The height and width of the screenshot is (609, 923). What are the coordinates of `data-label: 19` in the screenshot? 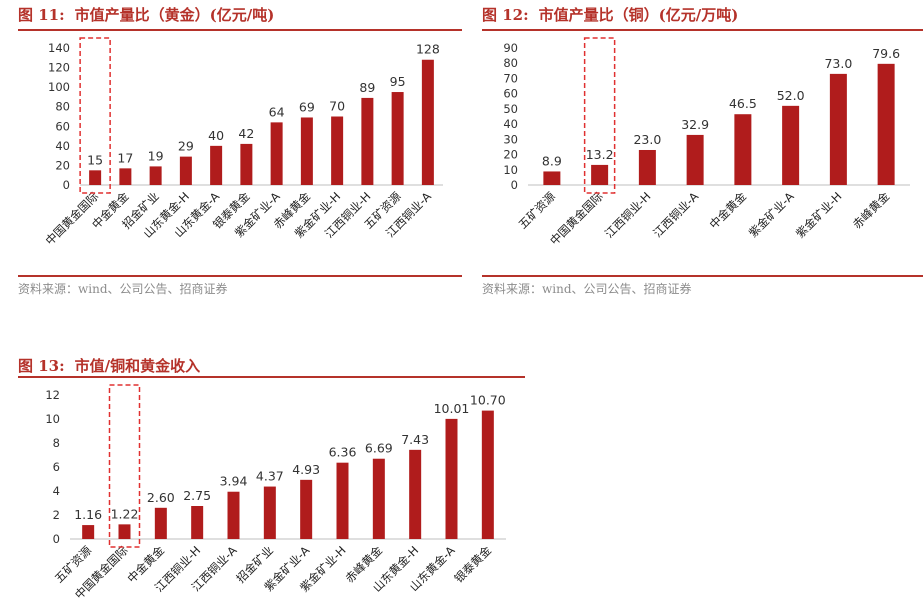 It's located at (156, 155).